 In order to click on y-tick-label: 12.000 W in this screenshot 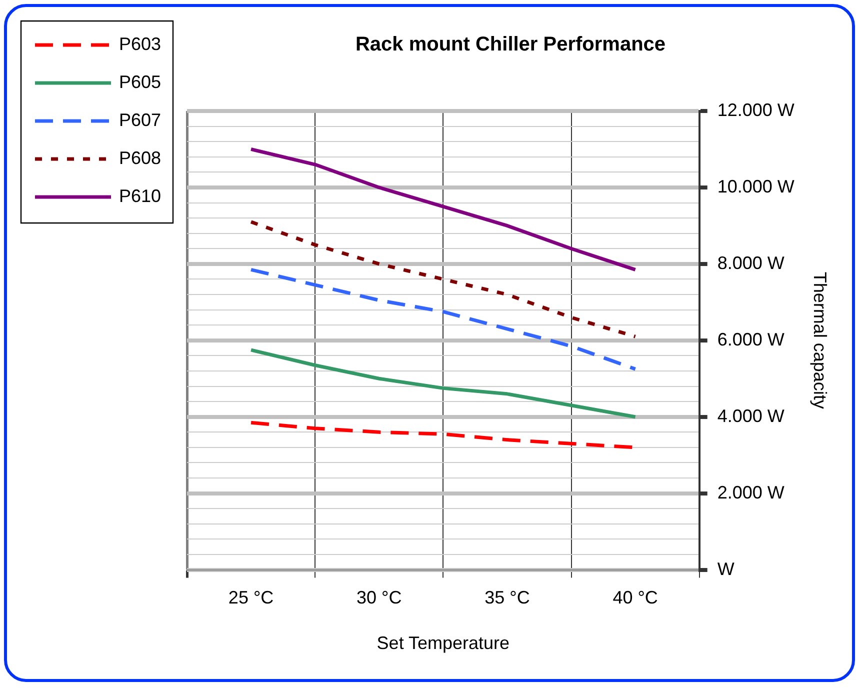, I will do `click(755, 110)`.